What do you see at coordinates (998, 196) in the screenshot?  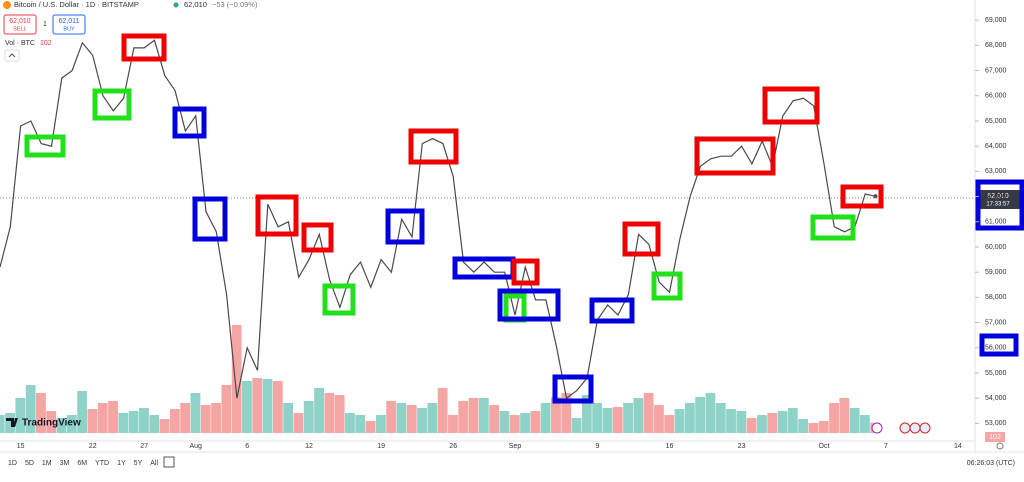 I see `price-tag: 62,010` at bounding box center [998, 196].